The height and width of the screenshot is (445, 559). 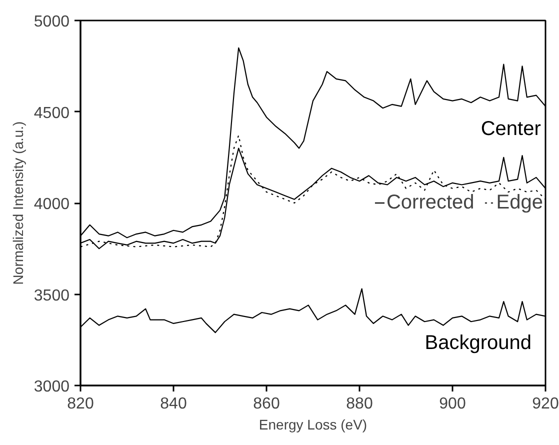 What do you see at coordinates (52, 113) in the screenshot?
I see `y-tick-label: 4500` at bounding box center [52, 113].